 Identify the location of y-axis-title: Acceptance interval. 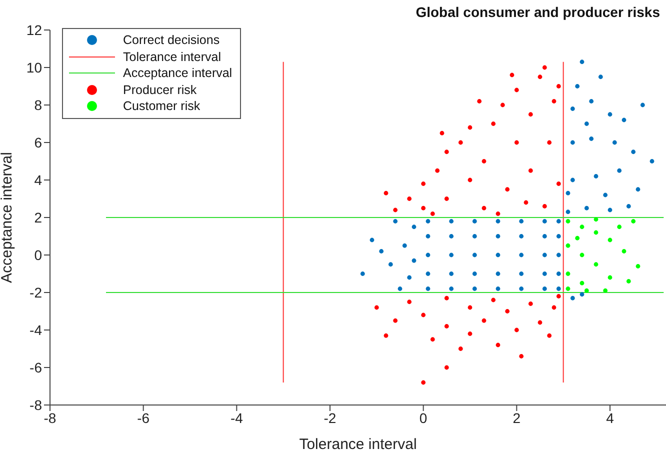
(8, 217).